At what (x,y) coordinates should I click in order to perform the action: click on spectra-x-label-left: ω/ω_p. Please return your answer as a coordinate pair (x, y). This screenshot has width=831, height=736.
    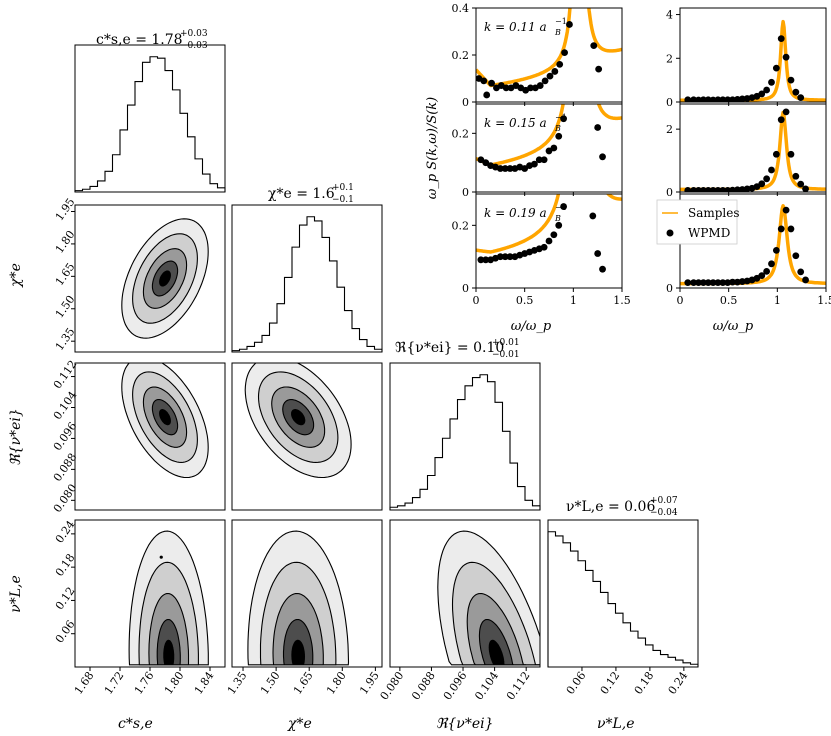
    Looking at the image, I should click on (531, 326).